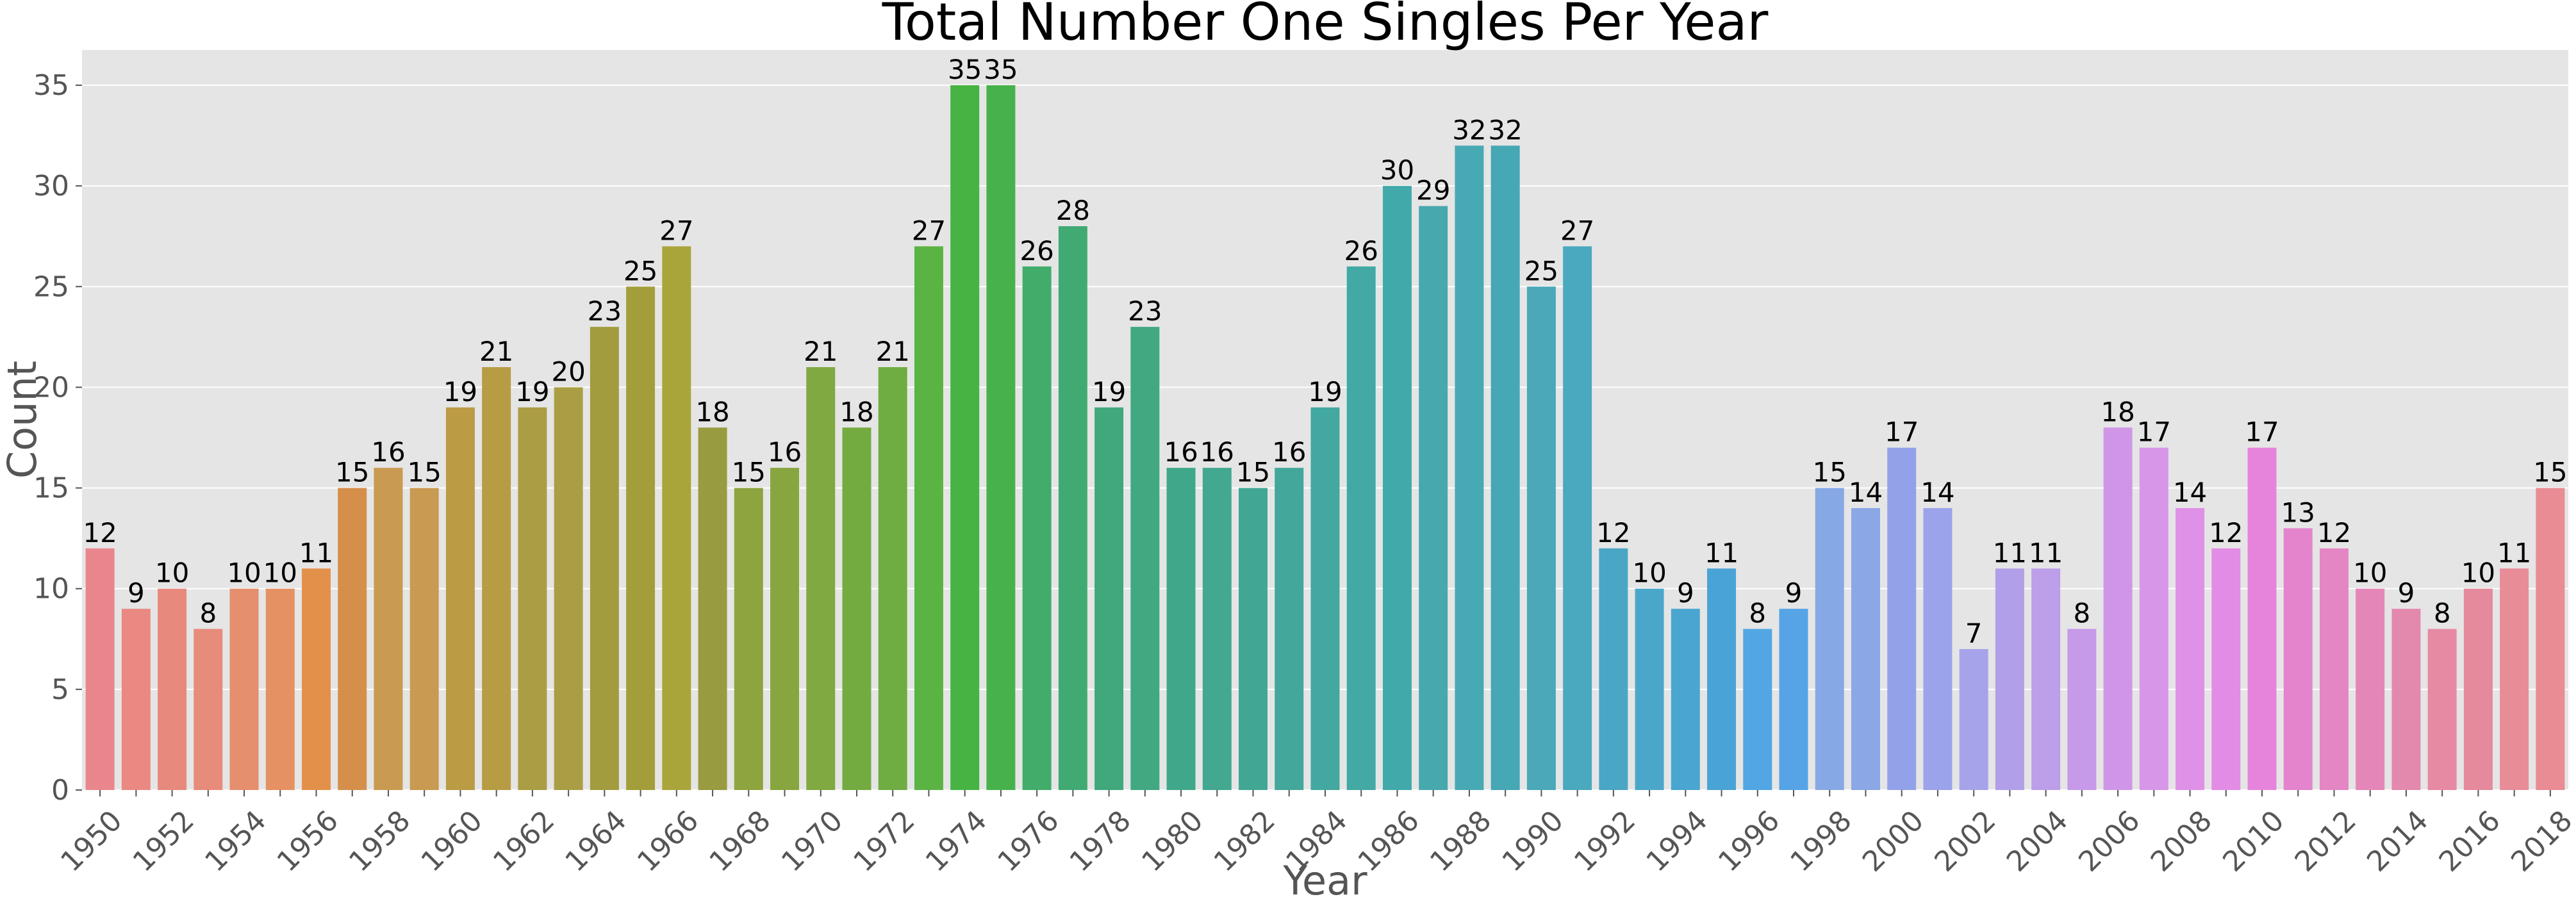 This screenshot has width=2576, height=906. I want to click on bar-1992, so click(1613, 669).